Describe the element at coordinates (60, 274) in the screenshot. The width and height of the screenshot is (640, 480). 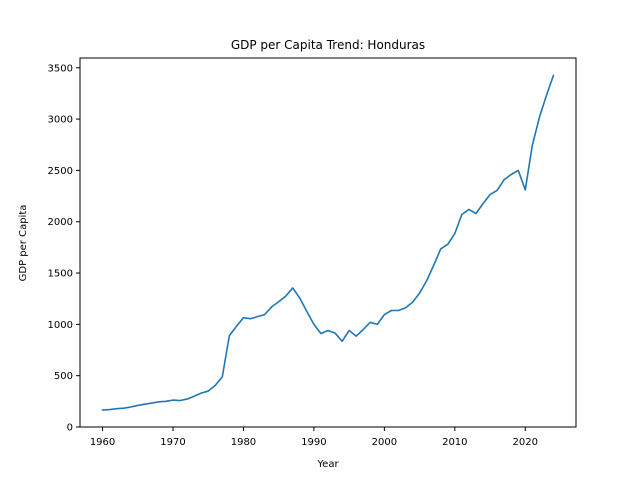
I see `y-tick-label: 1500` at that location.